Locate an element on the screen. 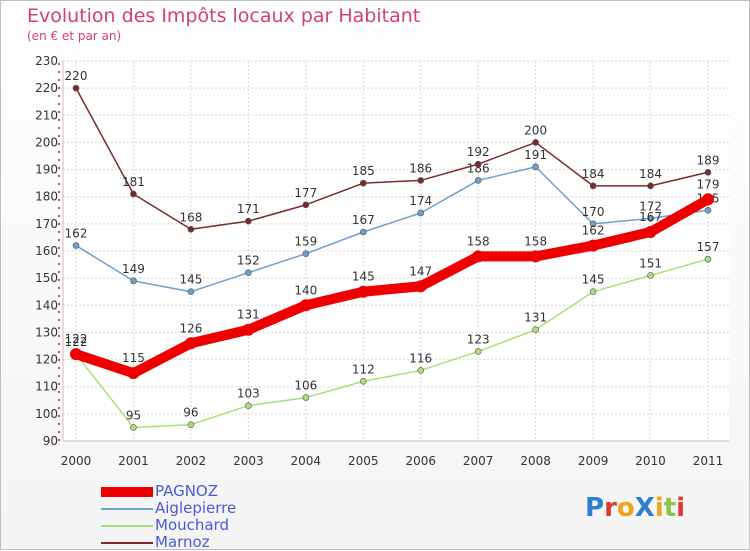  x-tick-label: 2004 is located at coordinates (306, 461).